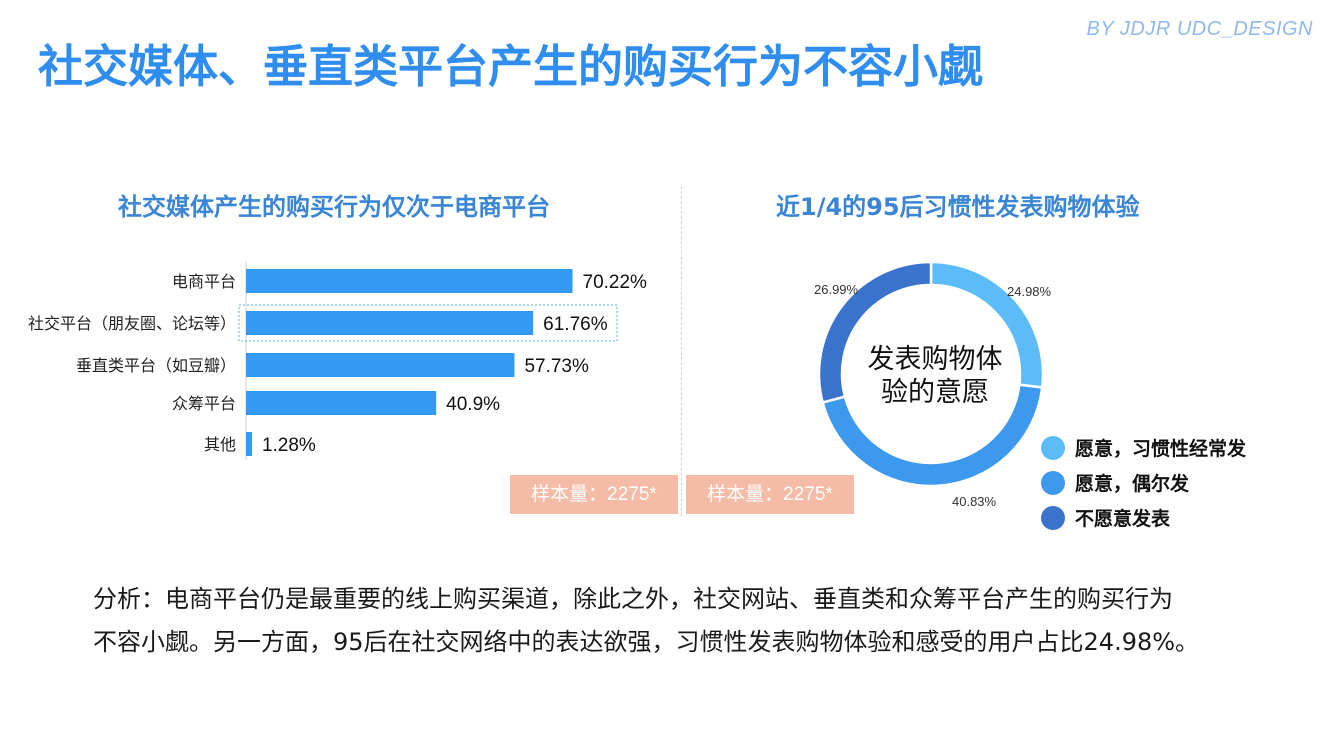 The image size is (1333, 750). Describe the element at coordinates (204, 281) in the screenshot. I see `category-label: 电商平台` at that location.